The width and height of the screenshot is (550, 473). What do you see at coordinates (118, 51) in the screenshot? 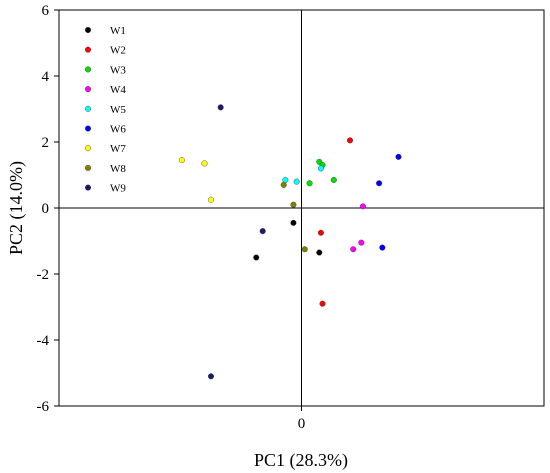
I see `legend-label-w2: W2` at bounding box center [118, 51].